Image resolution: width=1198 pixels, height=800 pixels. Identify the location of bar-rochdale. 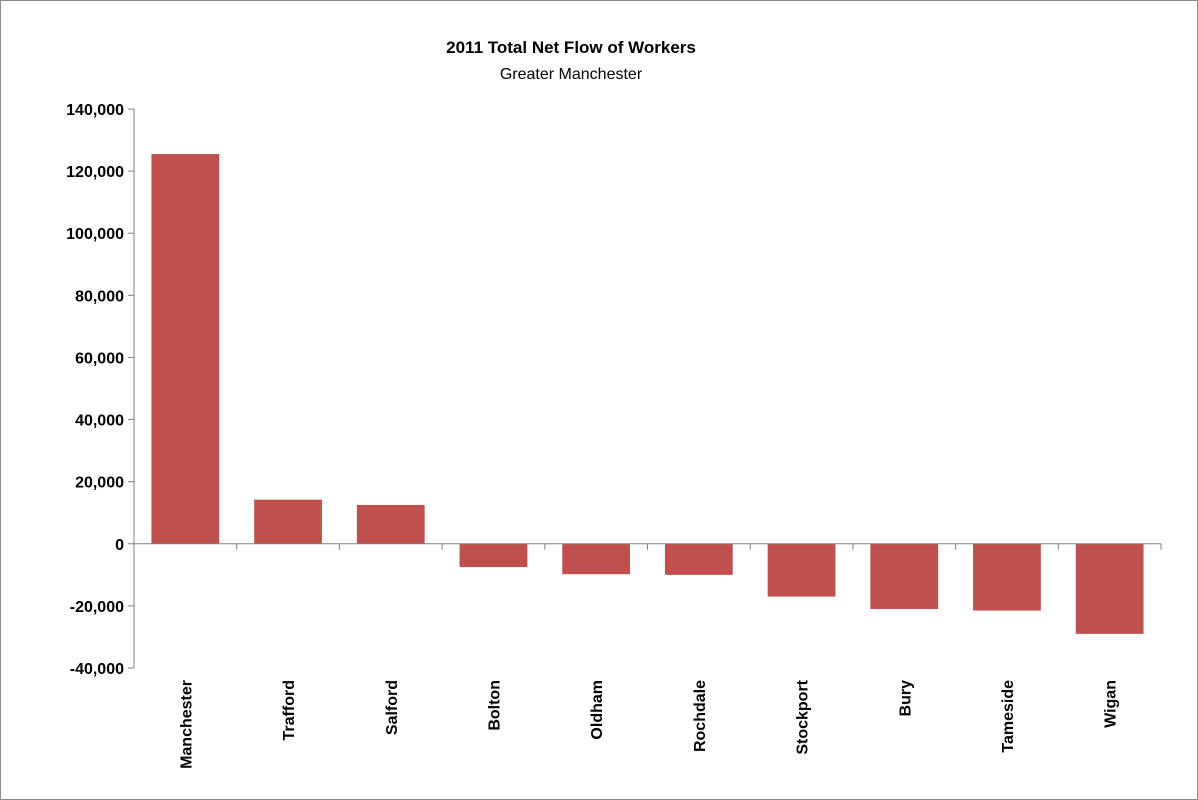
(698, 559).